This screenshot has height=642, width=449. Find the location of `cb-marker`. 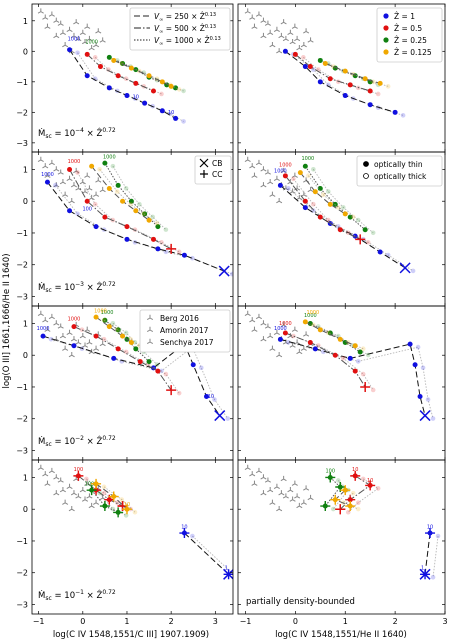

cb-marker is located at coordinates (224, 271).